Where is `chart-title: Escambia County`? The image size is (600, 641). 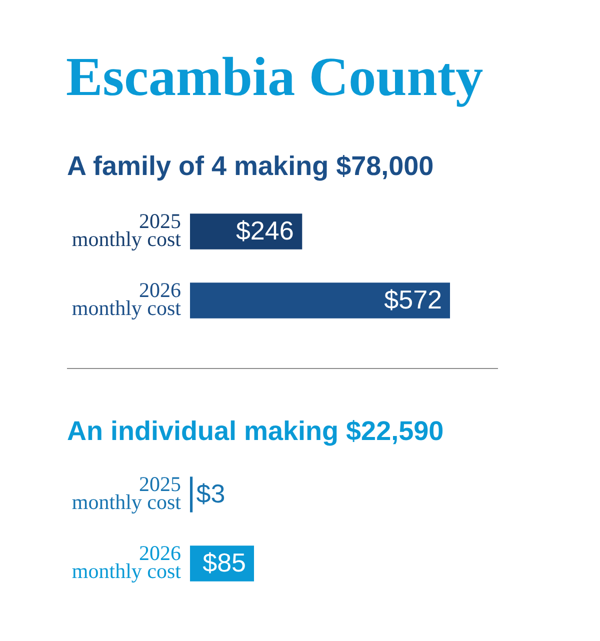 chart-title: Escambia County is located at coordinates (275, 76).